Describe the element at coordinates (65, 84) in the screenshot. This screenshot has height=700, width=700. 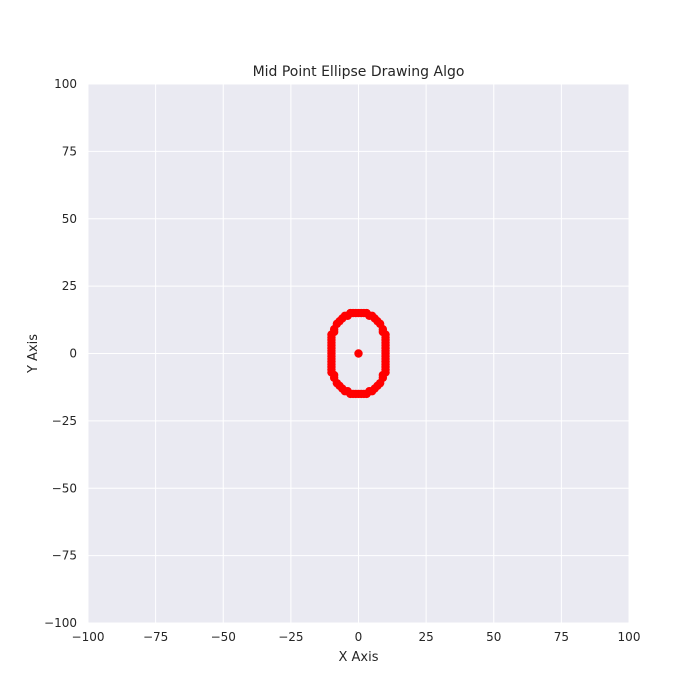
I see `y-tick-label: 100` at that location.